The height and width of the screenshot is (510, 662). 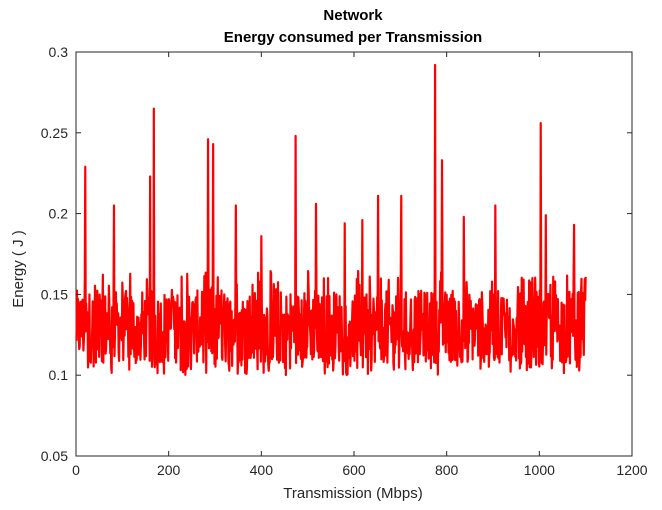 I want to click on y-tick-label: 0.1, so click(x=59, y=375).